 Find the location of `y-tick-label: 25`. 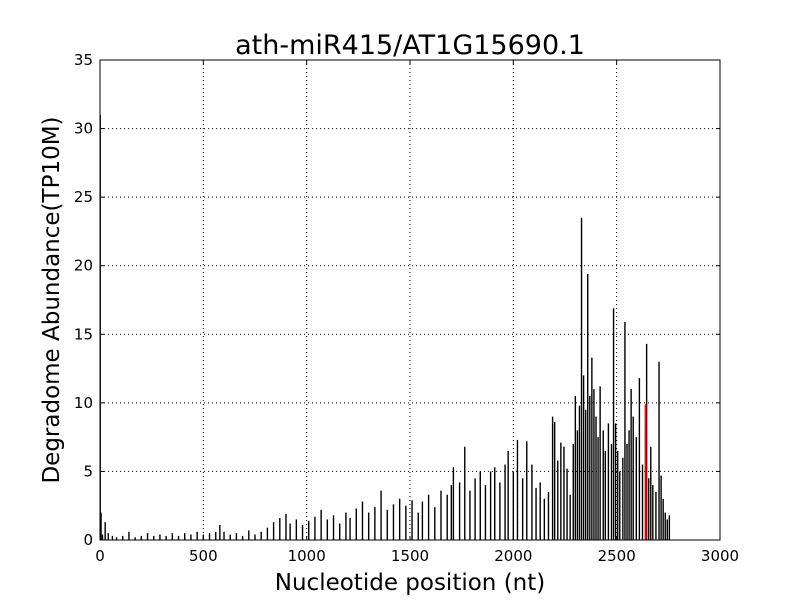

y-tick-label: 25 is located at coordinates (83, 197).